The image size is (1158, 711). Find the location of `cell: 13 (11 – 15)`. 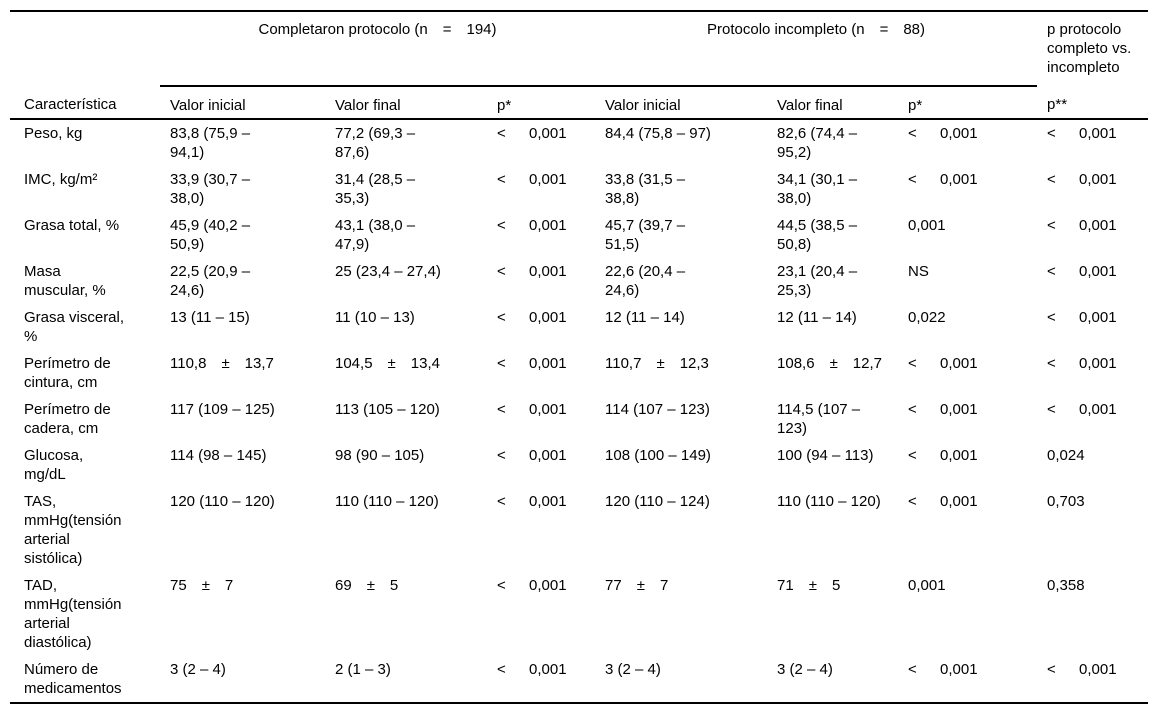

cell: 13 (11 – 15) is located at coordinates (210, 317).